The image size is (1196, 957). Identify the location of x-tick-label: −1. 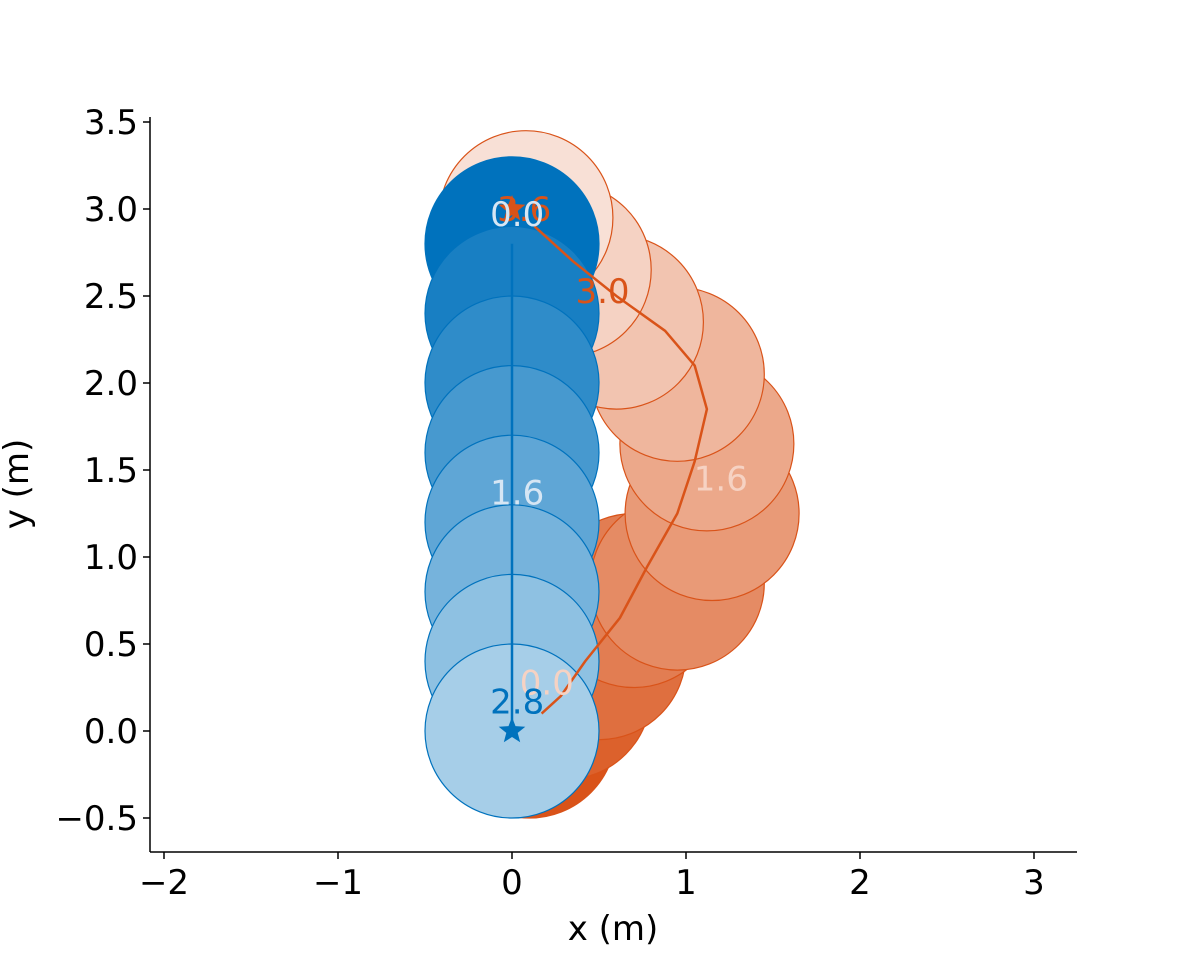
(338, 883).